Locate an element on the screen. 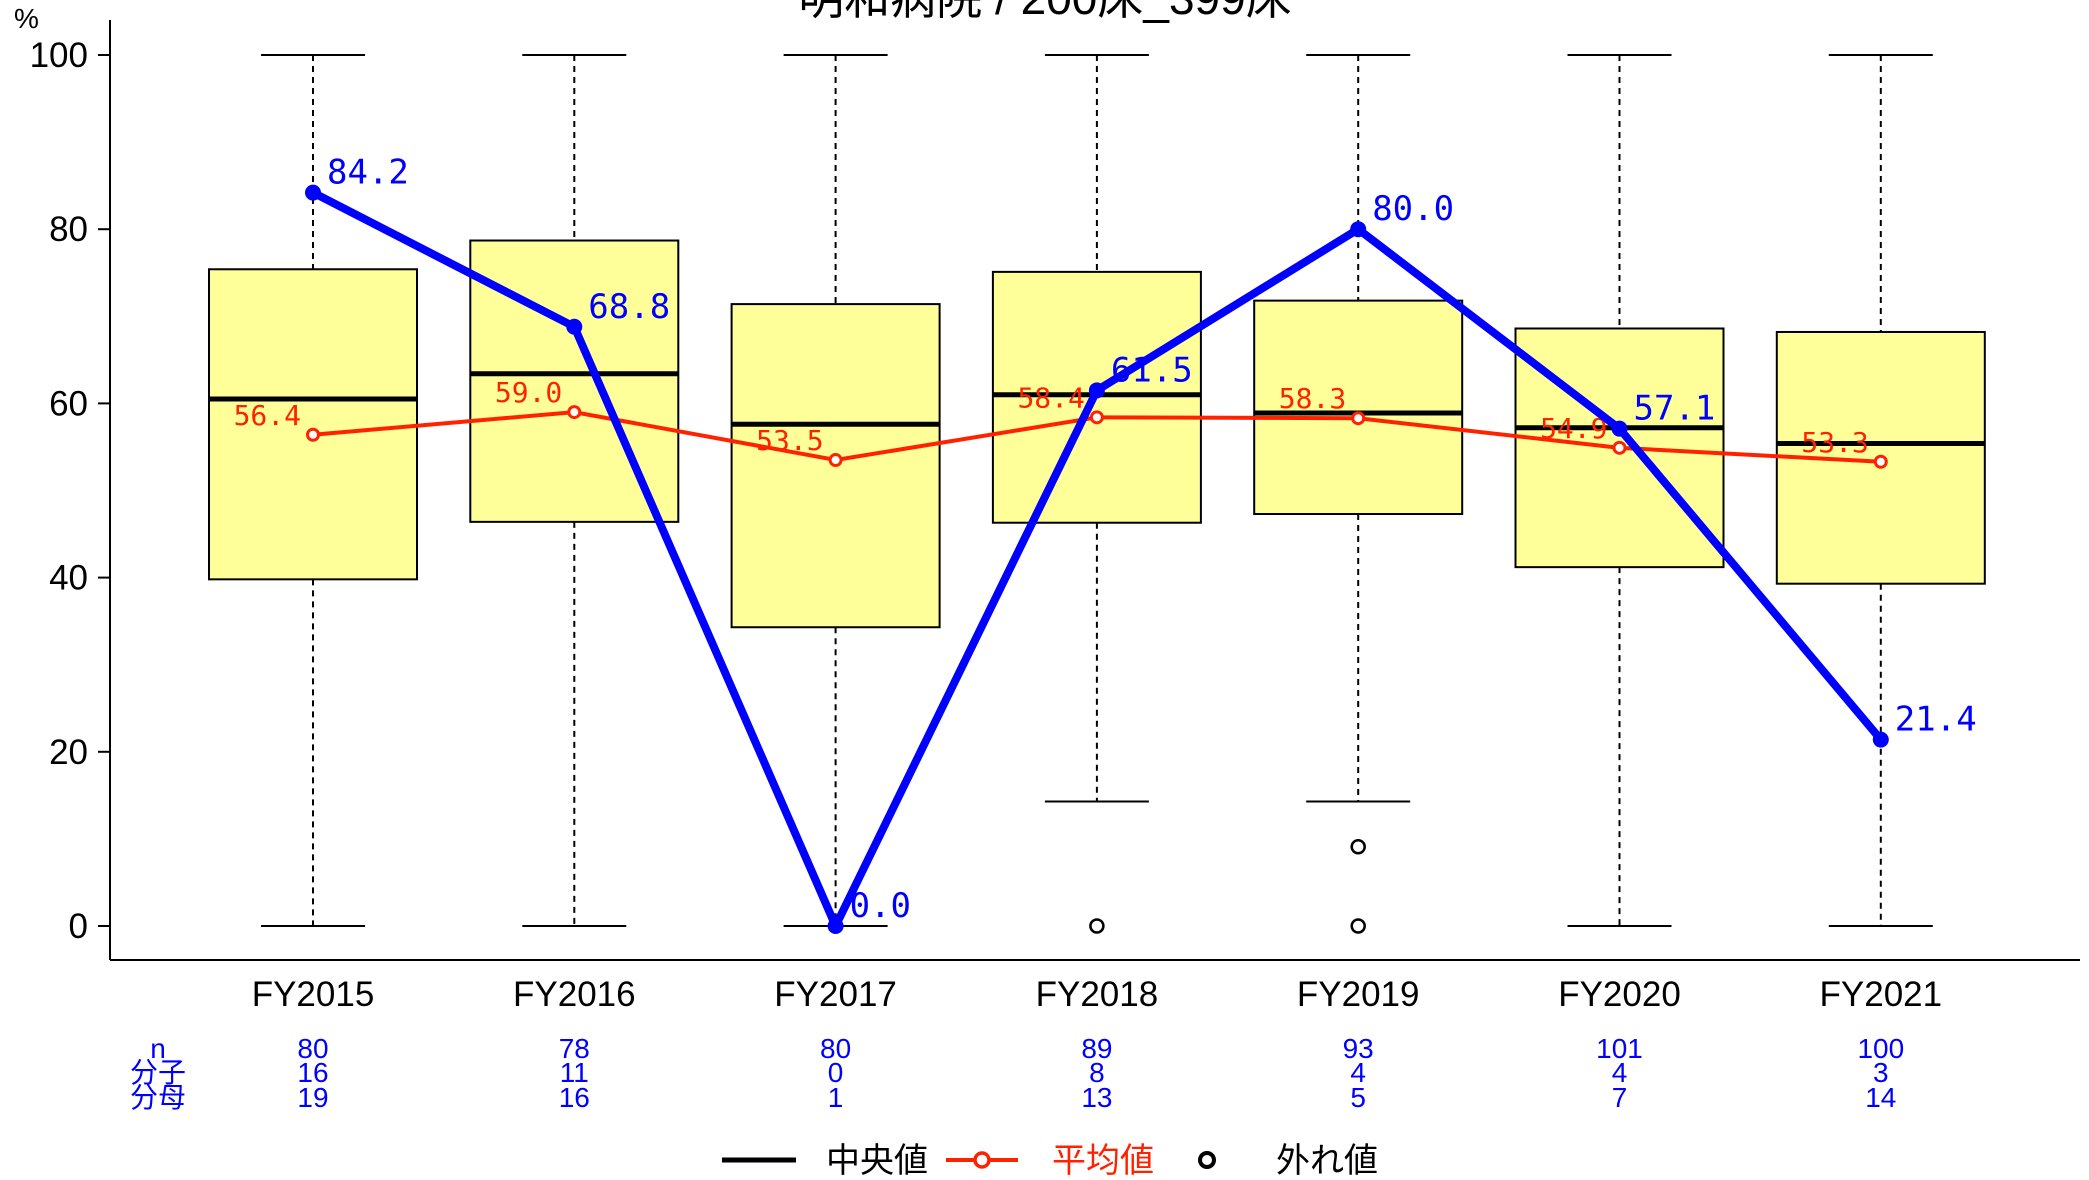  x-tick-label: FY2017 is located at coordinates (835, 994).